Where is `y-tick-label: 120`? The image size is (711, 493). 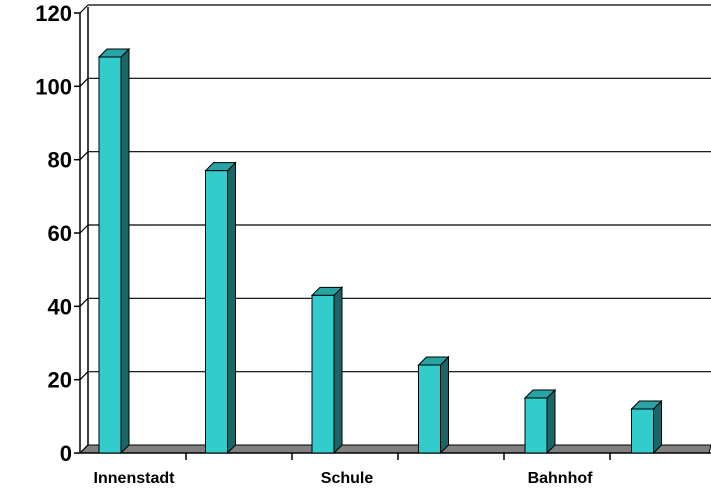
y-tick-label: 120 is located at coordinates (53, 13).